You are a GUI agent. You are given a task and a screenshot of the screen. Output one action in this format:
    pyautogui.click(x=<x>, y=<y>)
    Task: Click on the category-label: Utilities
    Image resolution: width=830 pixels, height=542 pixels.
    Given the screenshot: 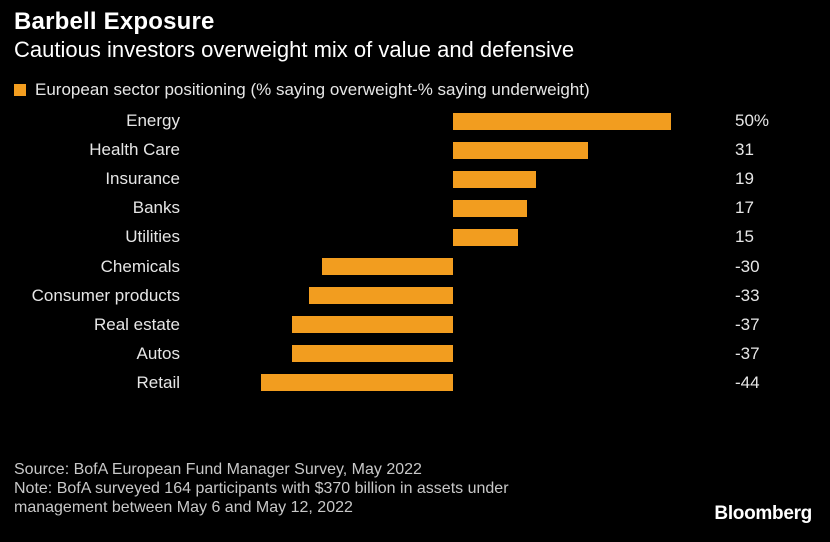 What is the action you would take?
    pyautogui.click(x=152, y=237)
    